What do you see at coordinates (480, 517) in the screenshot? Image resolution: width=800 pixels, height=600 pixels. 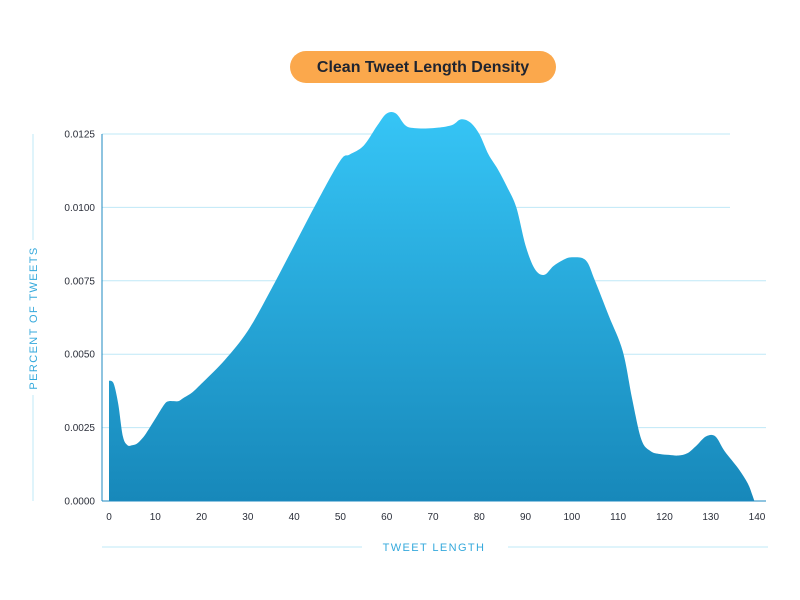 I see `x-tick-label: 80` at bounding box center [480, 517].